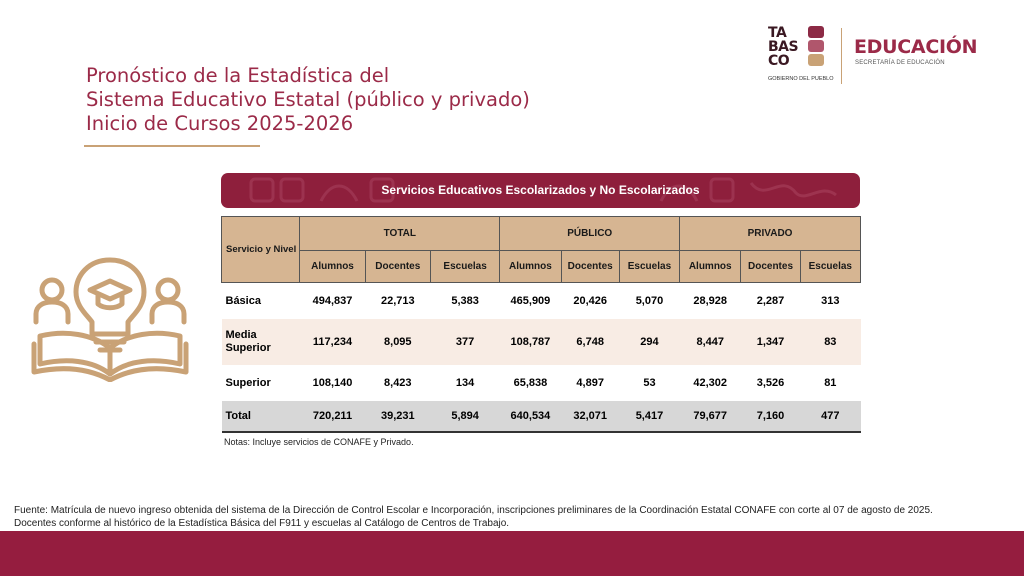  What do you see at coordinates (649, 383) in the screenshot?
I see `table-cell: 53` at bounding box center [649, 383].